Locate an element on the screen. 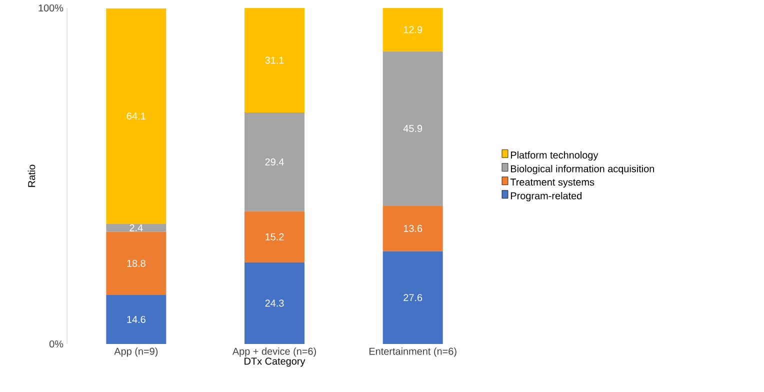  data-label: 18.8 is located at coordinates (136, 263).